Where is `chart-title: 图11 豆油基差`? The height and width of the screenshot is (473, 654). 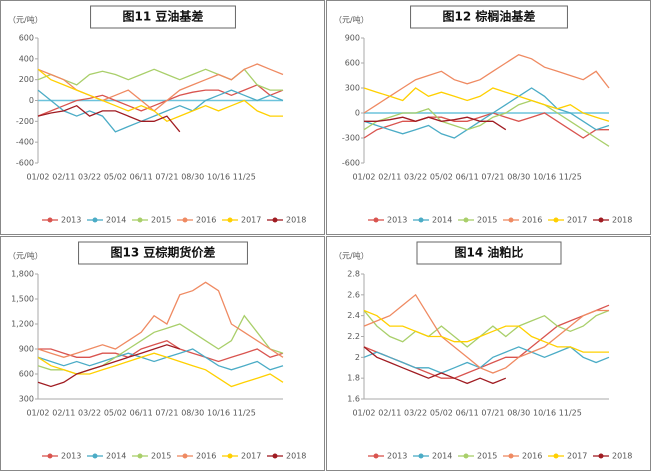
chart-title: 图11 豆油基差 is located at coordinates (163, 16).